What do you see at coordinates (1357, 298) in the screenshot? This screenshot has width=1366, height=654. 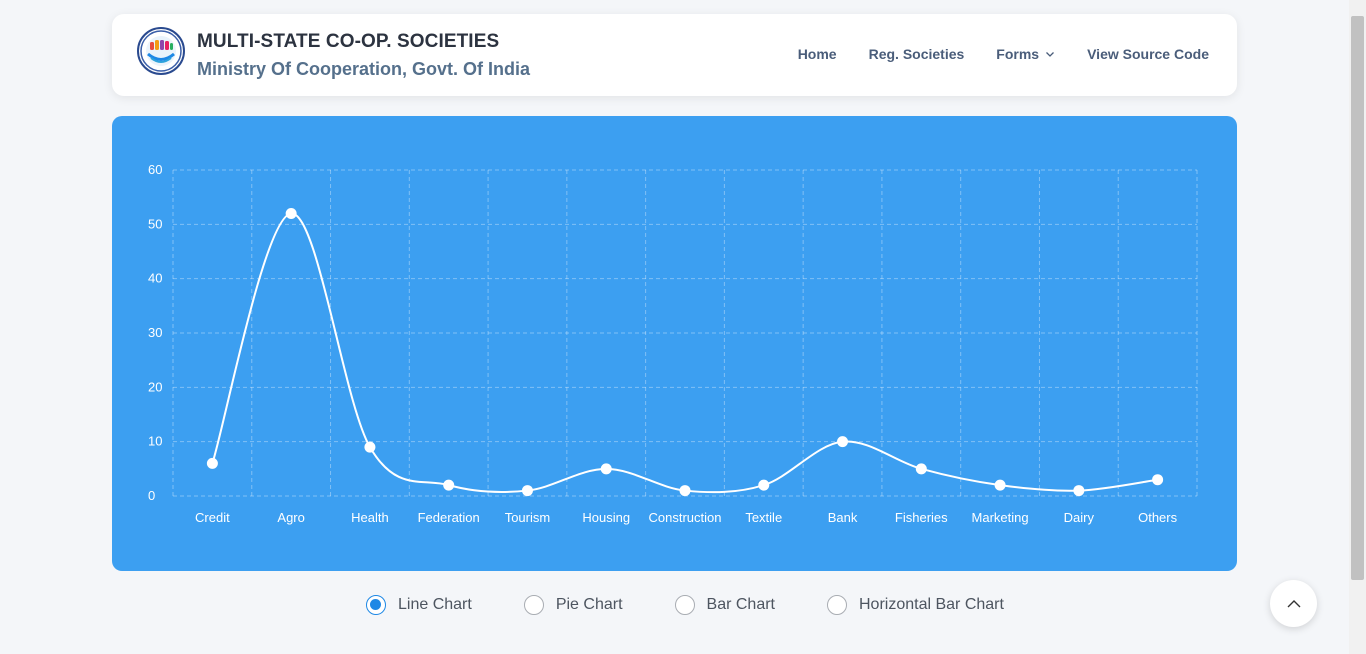 I see `scrollbar-thumb` at bounding box center [1357, 298].